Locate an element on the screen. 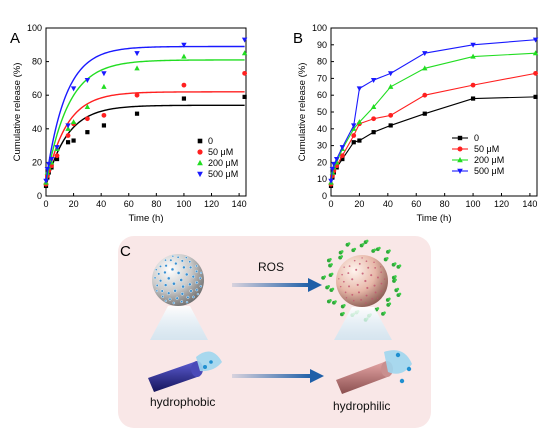 The width and height of the screenshot is (554, 429). legend-label: 50 μM is located at coordinates (486, 149).